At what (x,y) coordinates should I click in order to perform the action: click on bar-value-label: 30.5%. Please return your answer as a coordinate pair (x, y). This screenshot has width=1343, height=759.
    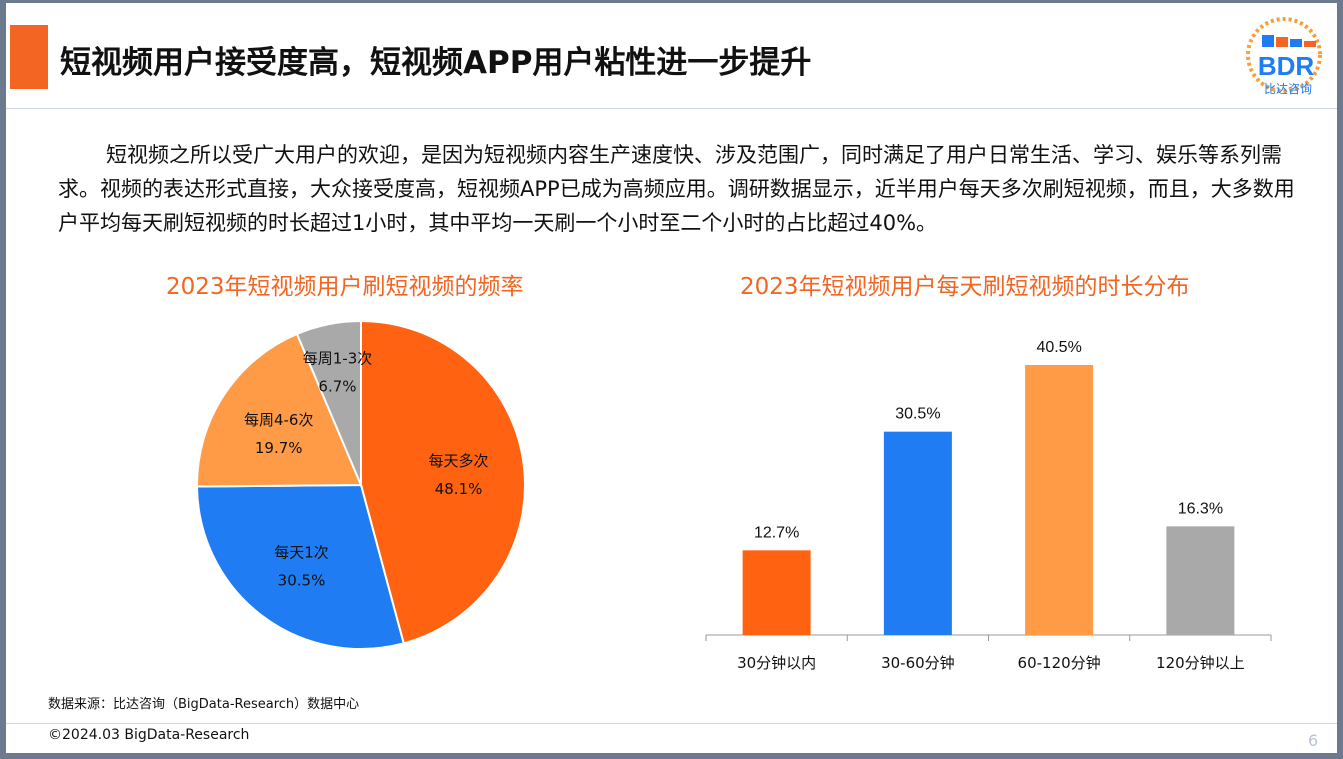
    Looking at the image, I should click on (917, 414).